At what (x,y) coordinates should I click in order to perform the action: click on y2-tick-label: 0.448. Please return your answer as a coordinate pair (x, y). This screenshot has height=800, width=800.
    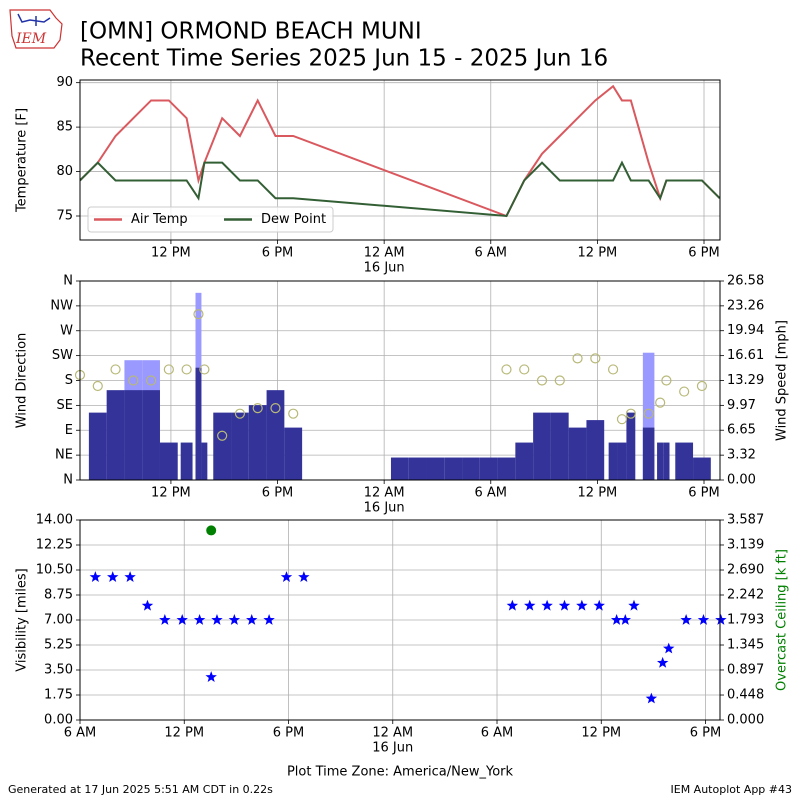
    Looking at the image, I should click on (745, 695).